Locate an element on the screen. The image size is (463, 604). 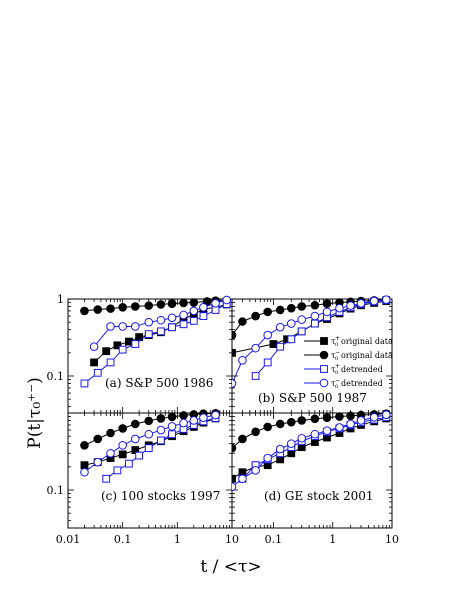
panel-bottom-right: 0.1 1 10 (d) GE stock 2001 is located at coordinates (315, 477).